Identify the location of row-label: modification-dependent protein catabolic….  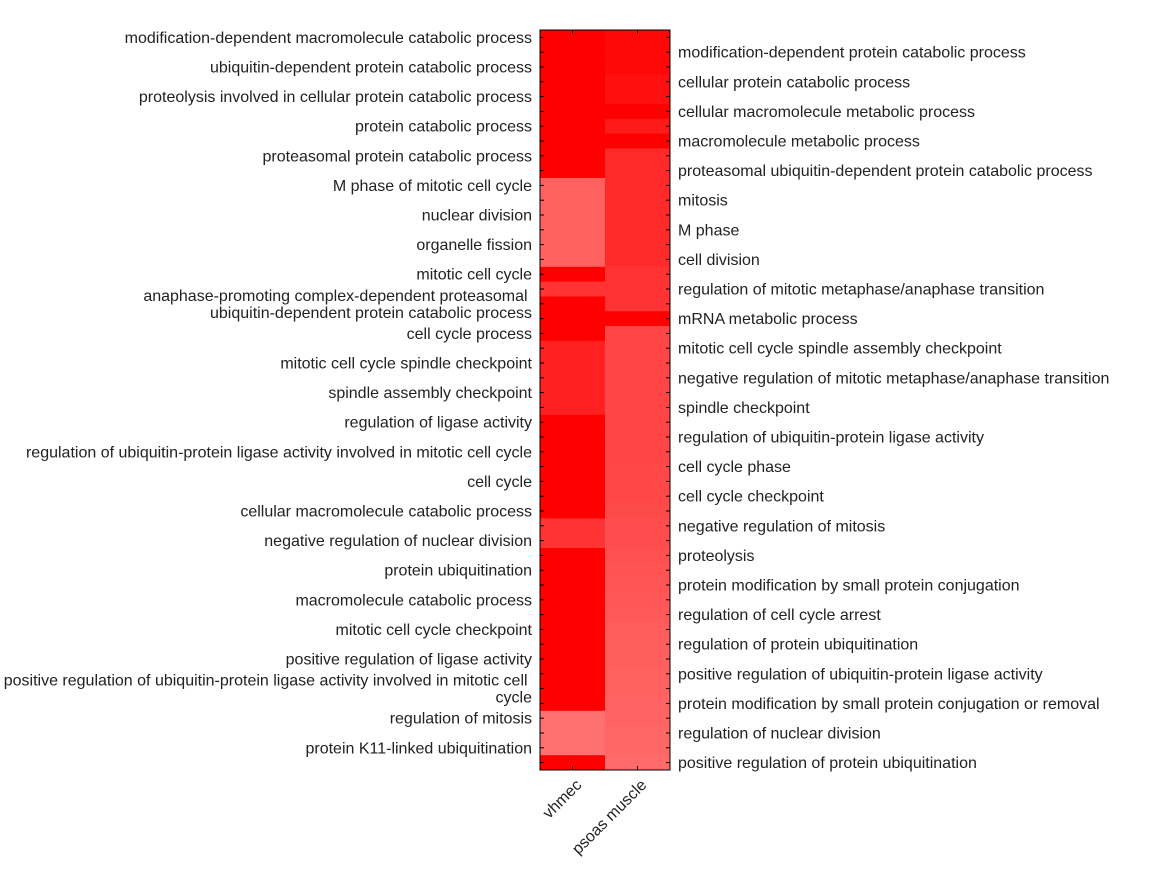
(852, 53).